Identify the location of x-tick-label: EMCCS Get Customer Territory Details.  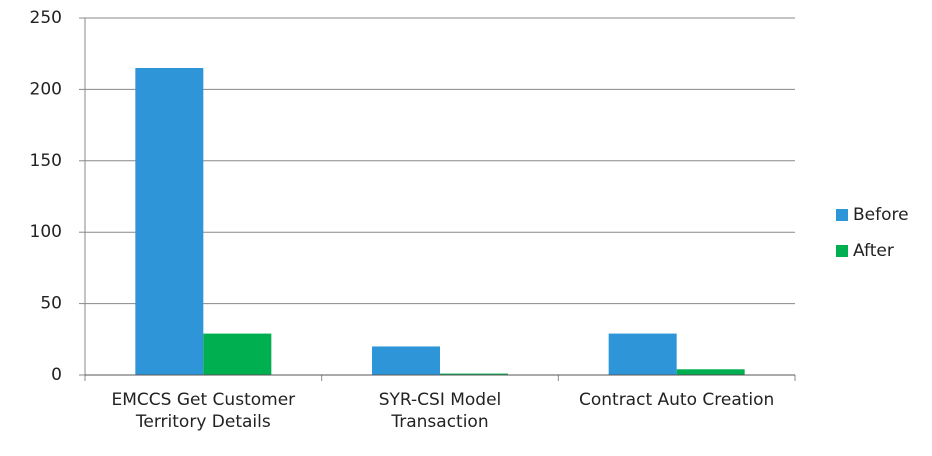
(203, 411).